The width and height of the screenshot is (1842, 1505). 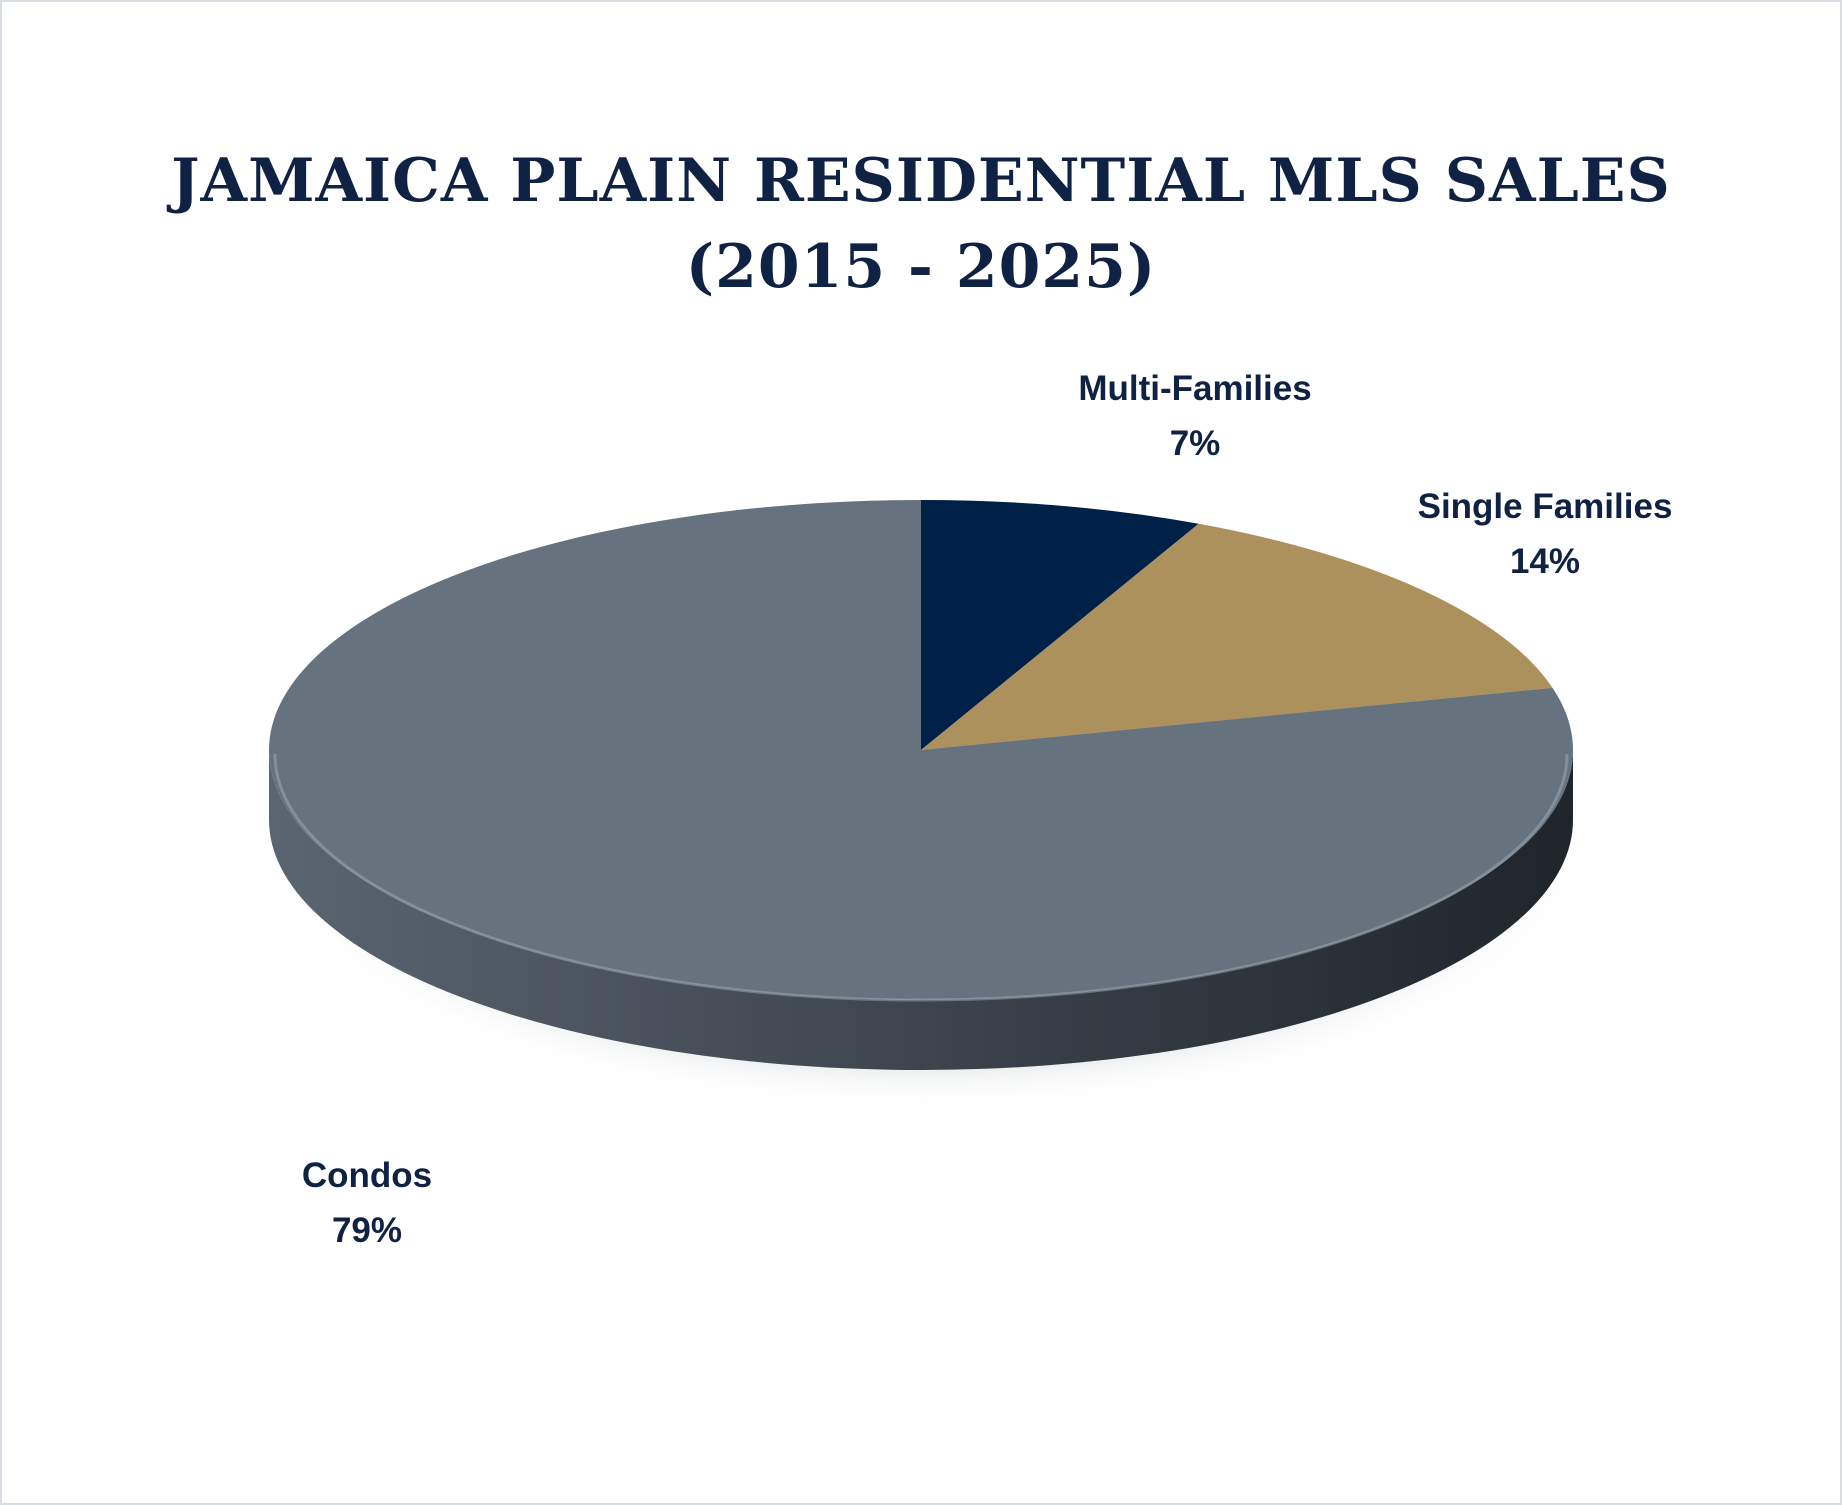 What do you see at coordinates (1545, 561) in the screenshot?
I see `pie-label-single-families-percent: 14%` at bounding box center [1545, 561].